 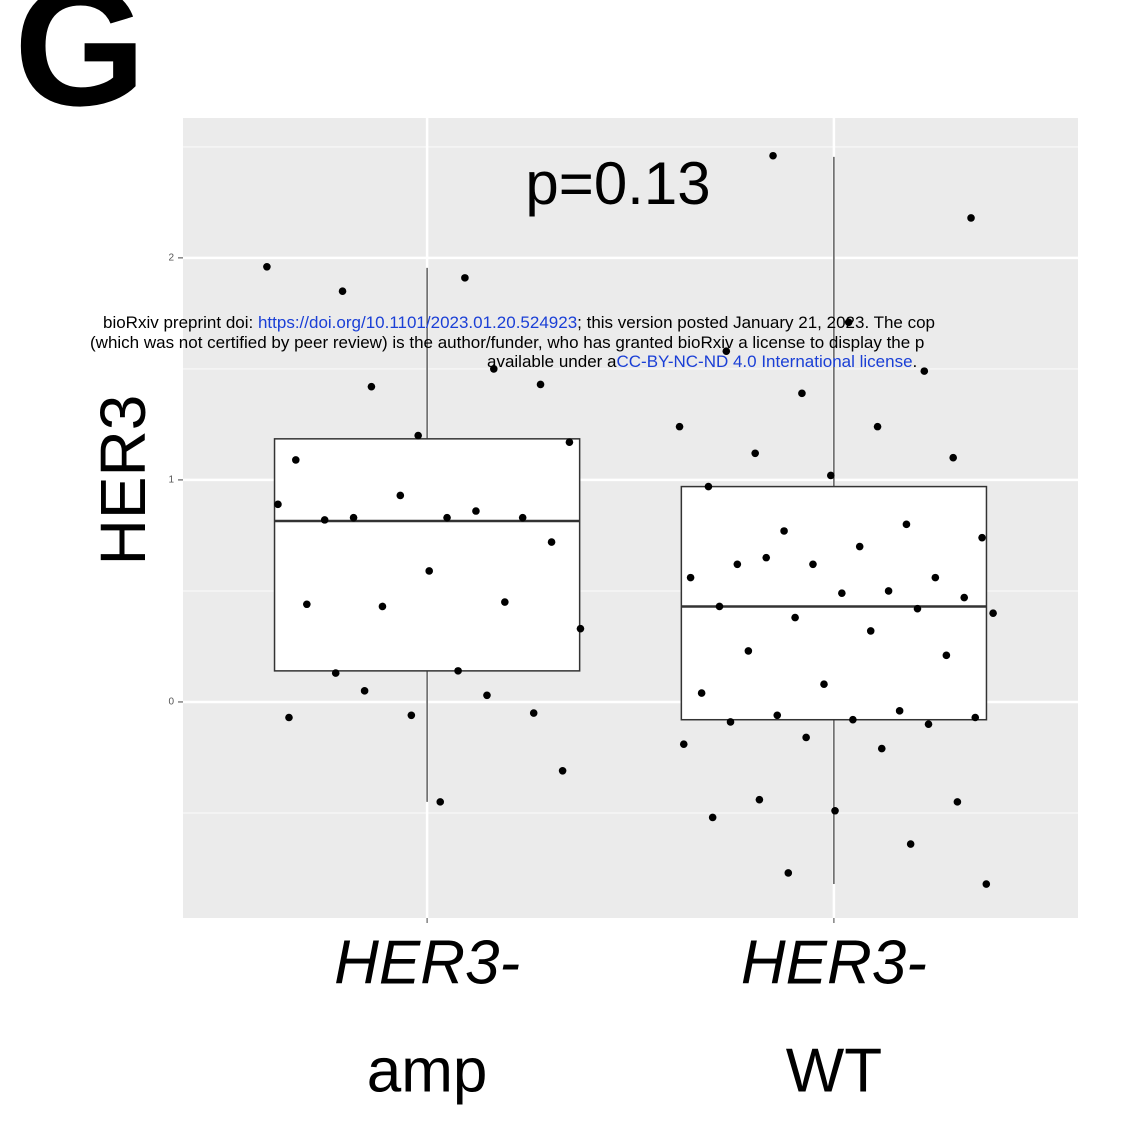 I want to click on text: bioRxiv preprint doi:, so click(x=180, y=322).